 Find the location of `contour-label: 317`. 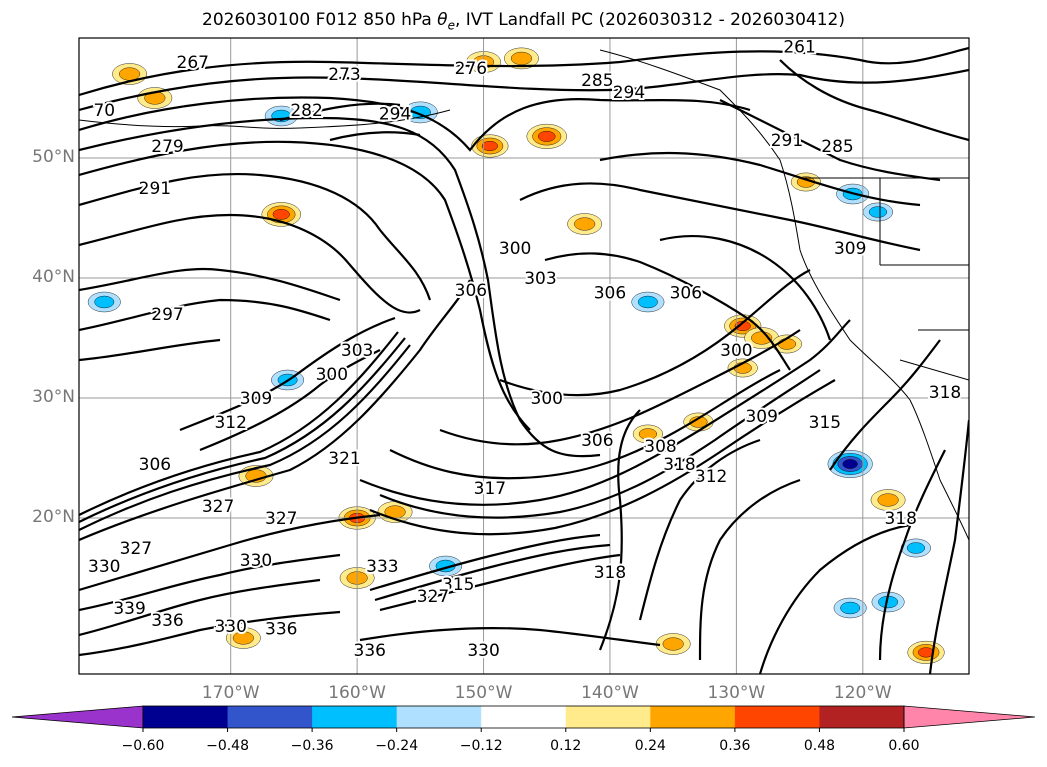

contour-label: 317 is located at coordinates (490, 489).